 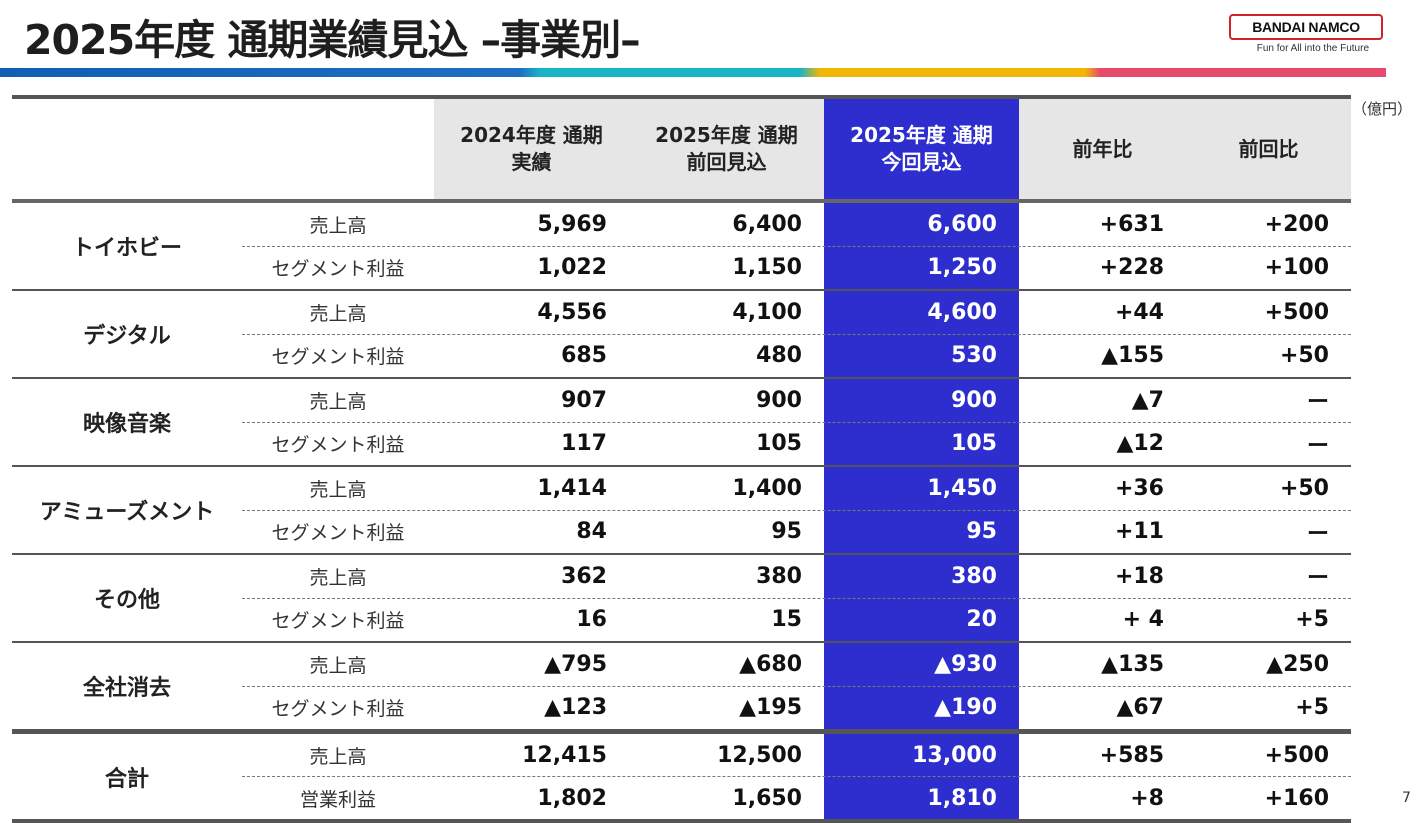 What do you see at coordinates (965, 664) in the screenshot?
I see `value-cell: ▲930` at bounding box center [965, 664].